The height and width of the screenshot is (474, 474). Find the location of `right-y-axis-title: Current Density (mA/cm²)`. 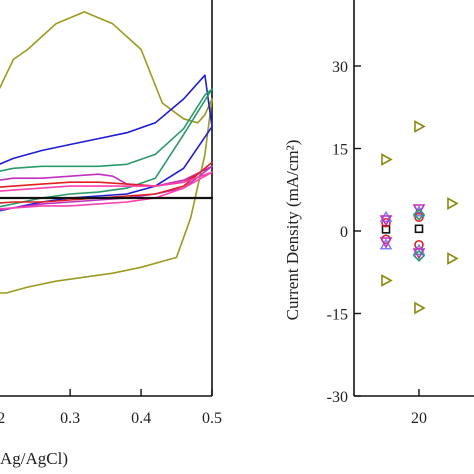

right-y-axis-title: Current Density (mA/cm²) is located at coordinates (292, 230).